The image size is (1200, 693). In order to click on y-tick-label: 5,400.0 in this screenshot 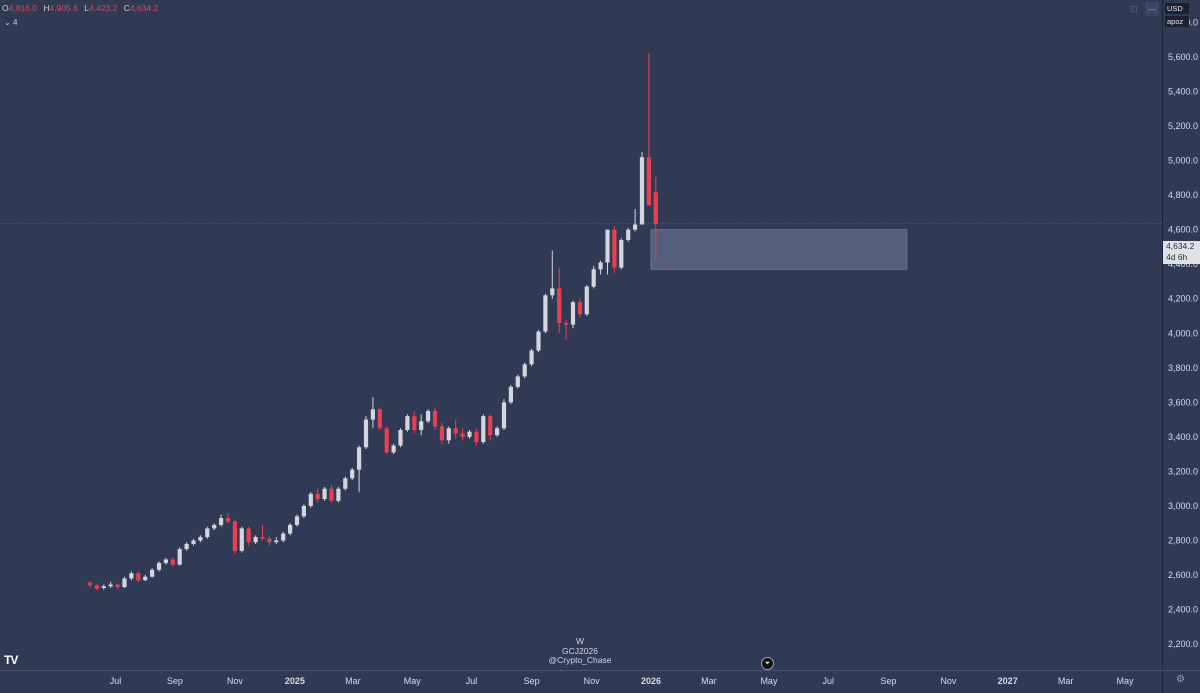, I will do `click(1183, 92)`.